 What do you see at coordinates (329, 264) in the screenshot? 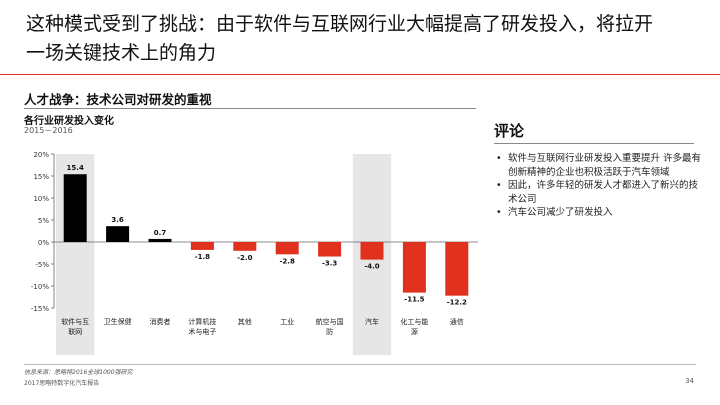
I see `bar-value-label: -3.3` at bounding box center [329, 264].